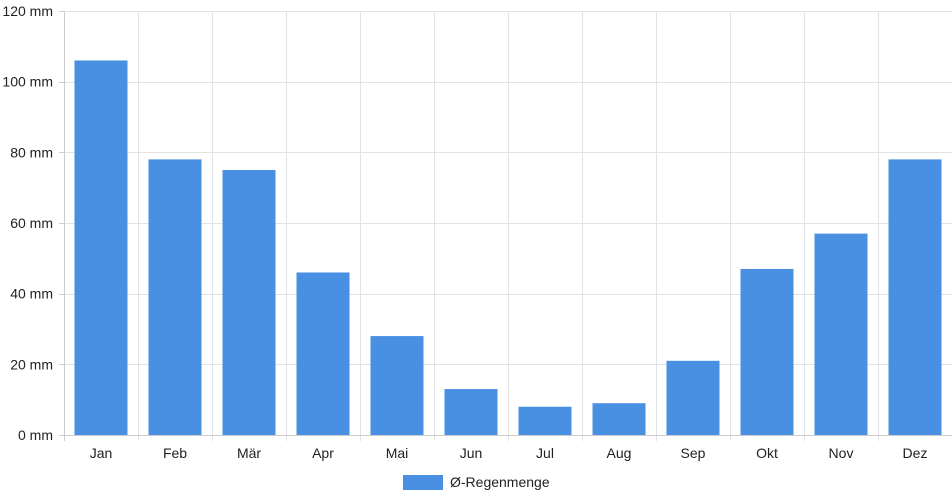 The height and width of the screenshot is (500, 952). I want to click on x-tick-label: Nov, so click(841, 453).